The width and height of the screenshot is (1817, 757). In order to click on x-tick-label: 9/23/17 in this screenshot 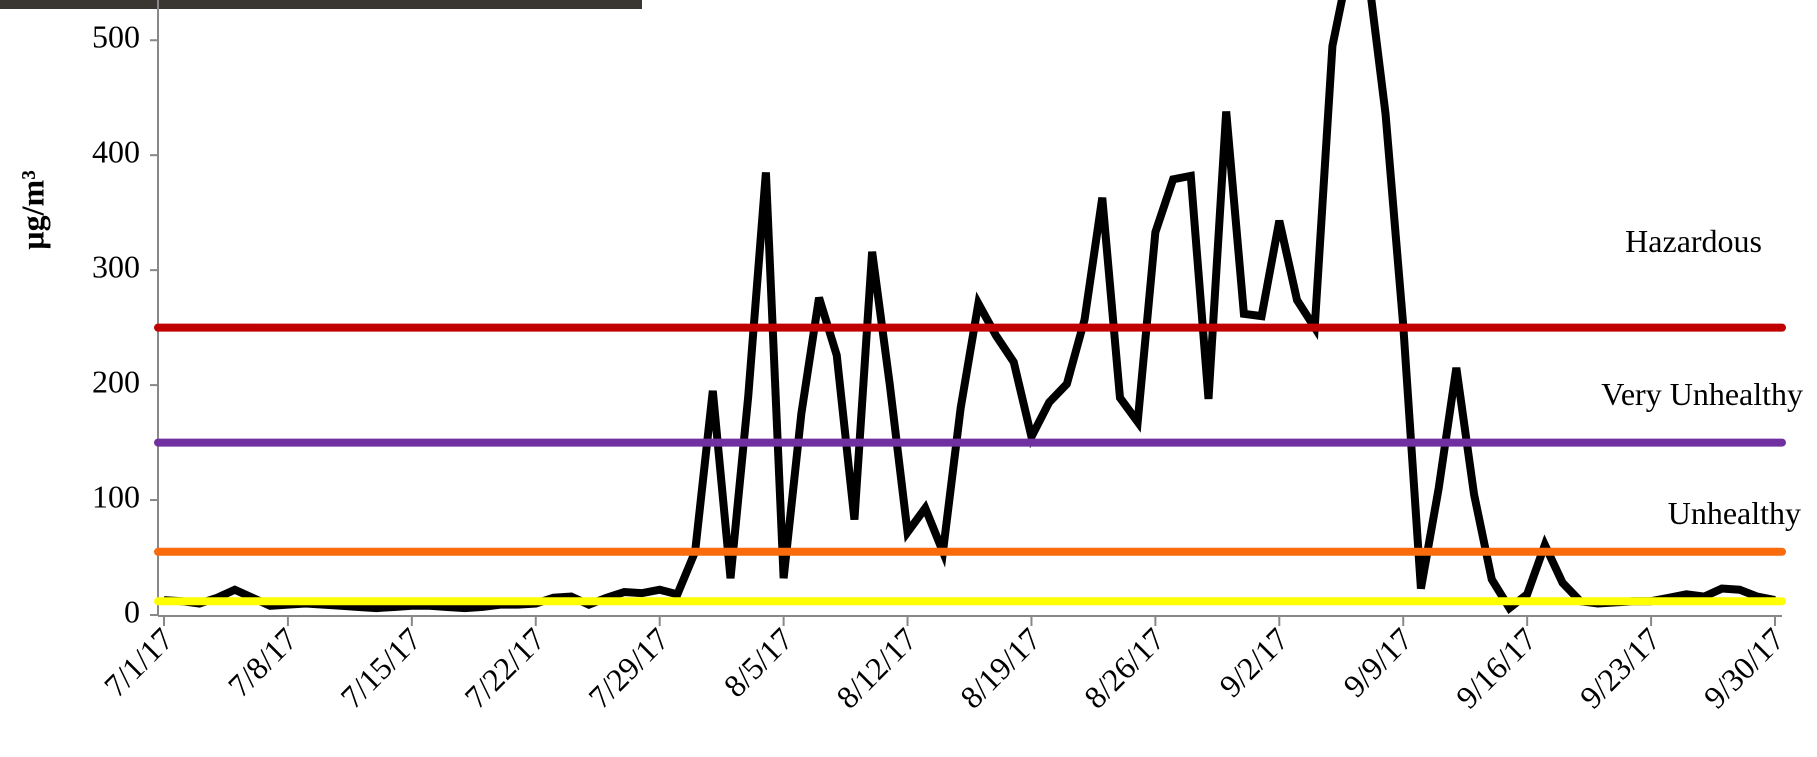, I will do `click(1620, 668)`.